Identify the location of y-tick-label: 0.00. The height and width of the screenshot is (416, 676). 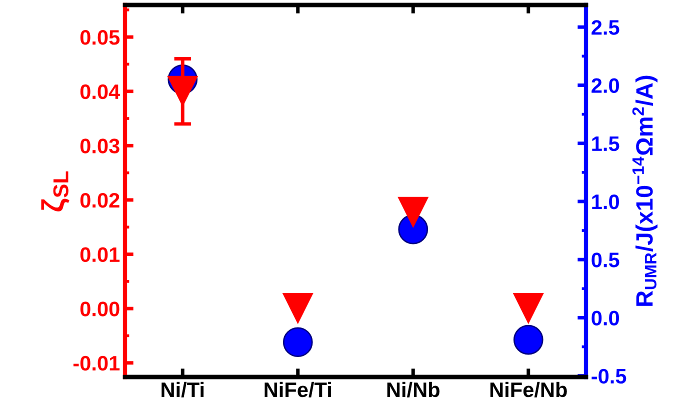
(100, 309).